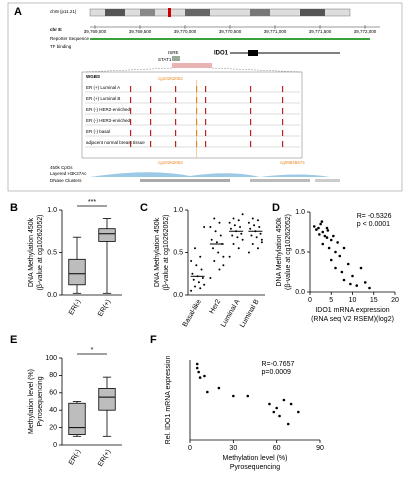  I want to click on coordinate: 39,772,000, so click(365, 31).